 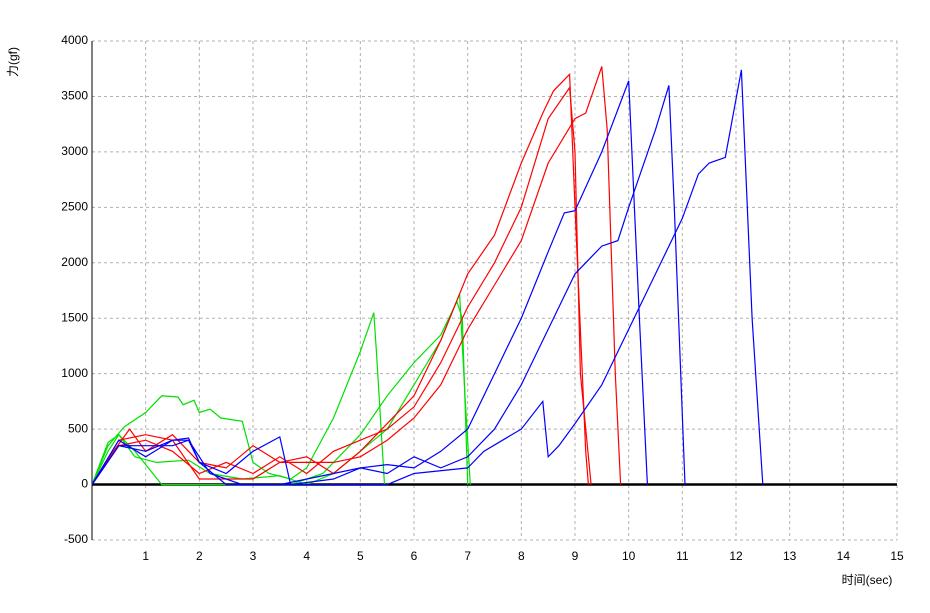 What do you see at coordinates (74, 373) in the screenshot?
I see `y-tick-label: 1000` at bounding box center [74, 373].